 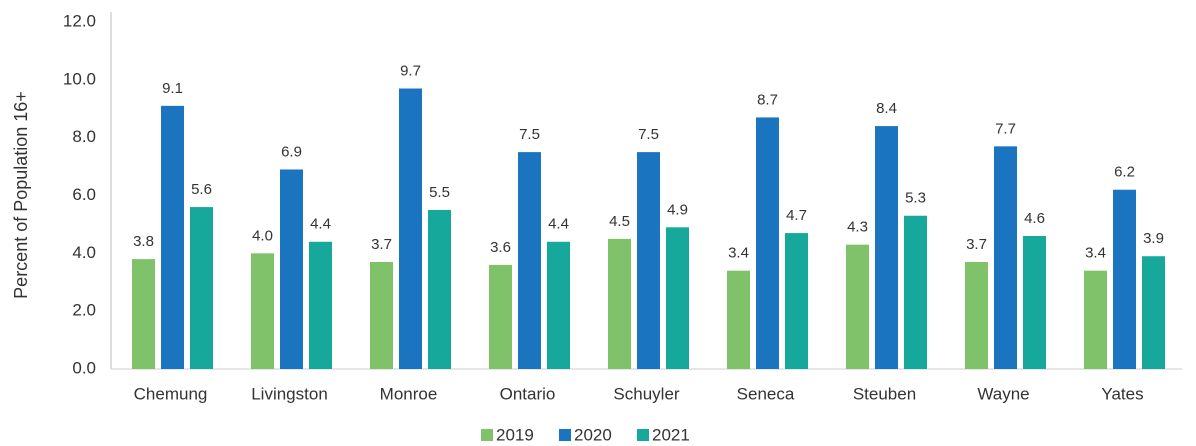 I want to click on x-tick-label: Wayne, so click(x=1003, y=393).